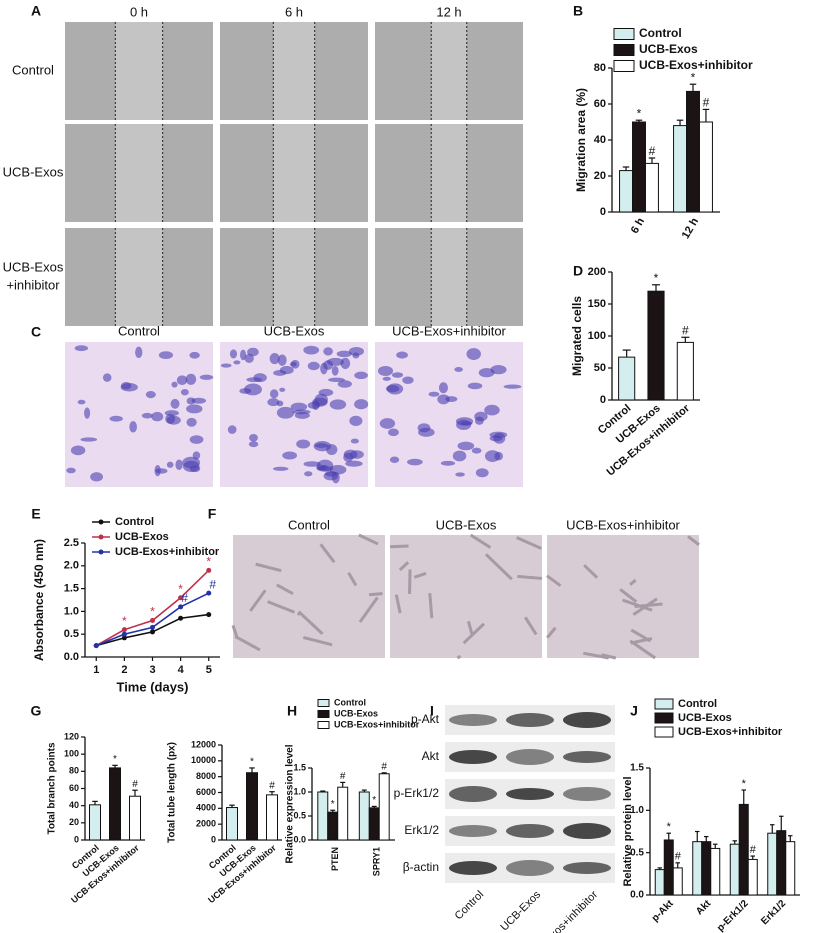 The height and width of the screenshot is (933, 824). What do you see at coordinates (152, 670) in the screenshot?
I see `x-tick-label: 3` at bounding box center [152, 670].